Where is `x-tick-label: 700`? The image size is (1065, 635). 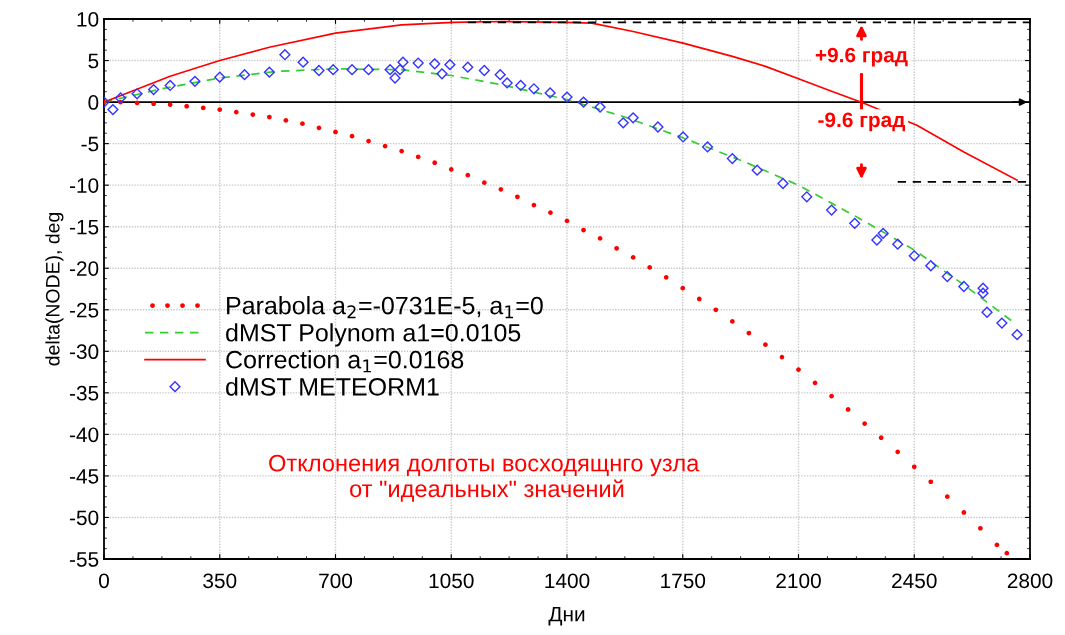
x-tick-label: 700 is located at coordinates (336, 581).